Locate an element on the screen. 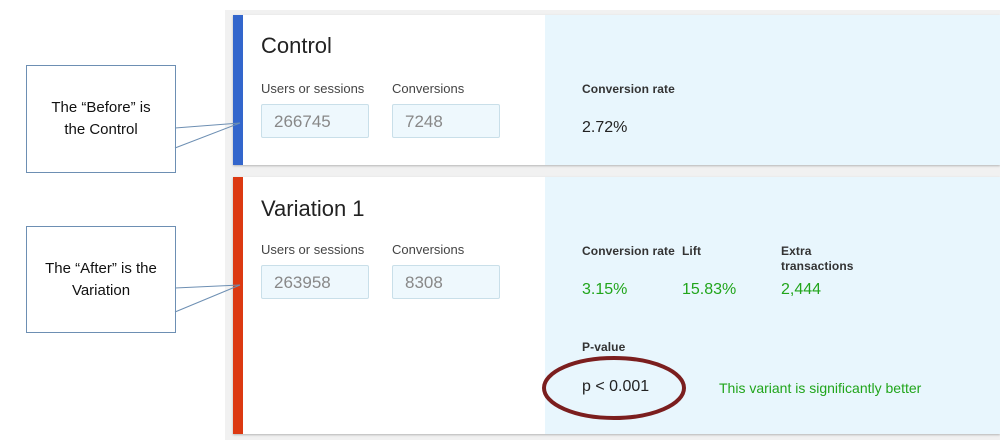 Image resolution: width=1000 pixels, height=448 pixels. pvalue-label: P-value is located at coordinates (604, 347).